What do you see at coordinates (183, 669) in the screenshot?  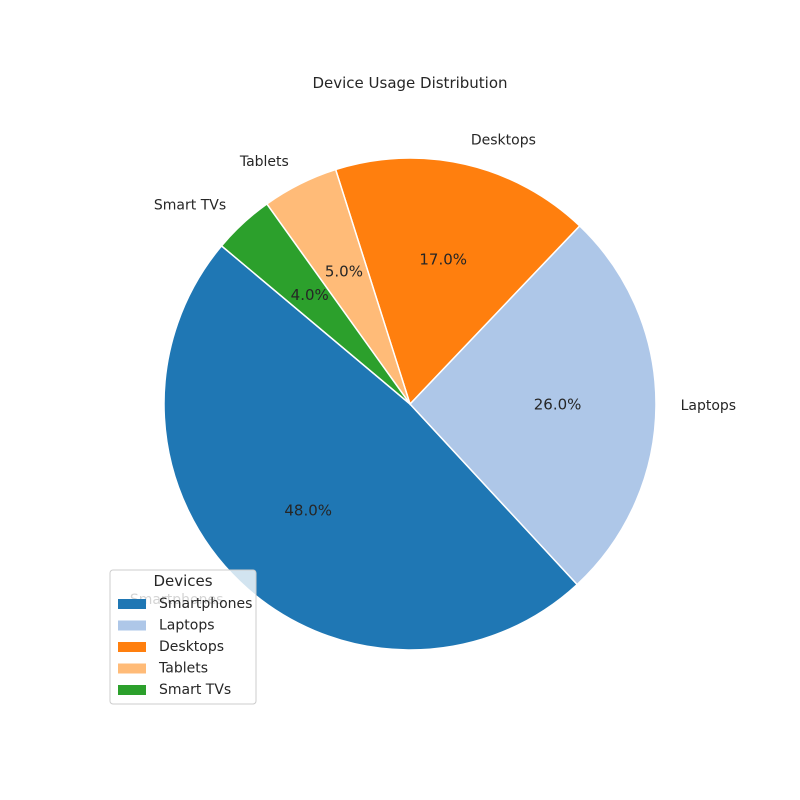 I see `legend-label-tablets: Tablets` at bounding box center [183, 669].